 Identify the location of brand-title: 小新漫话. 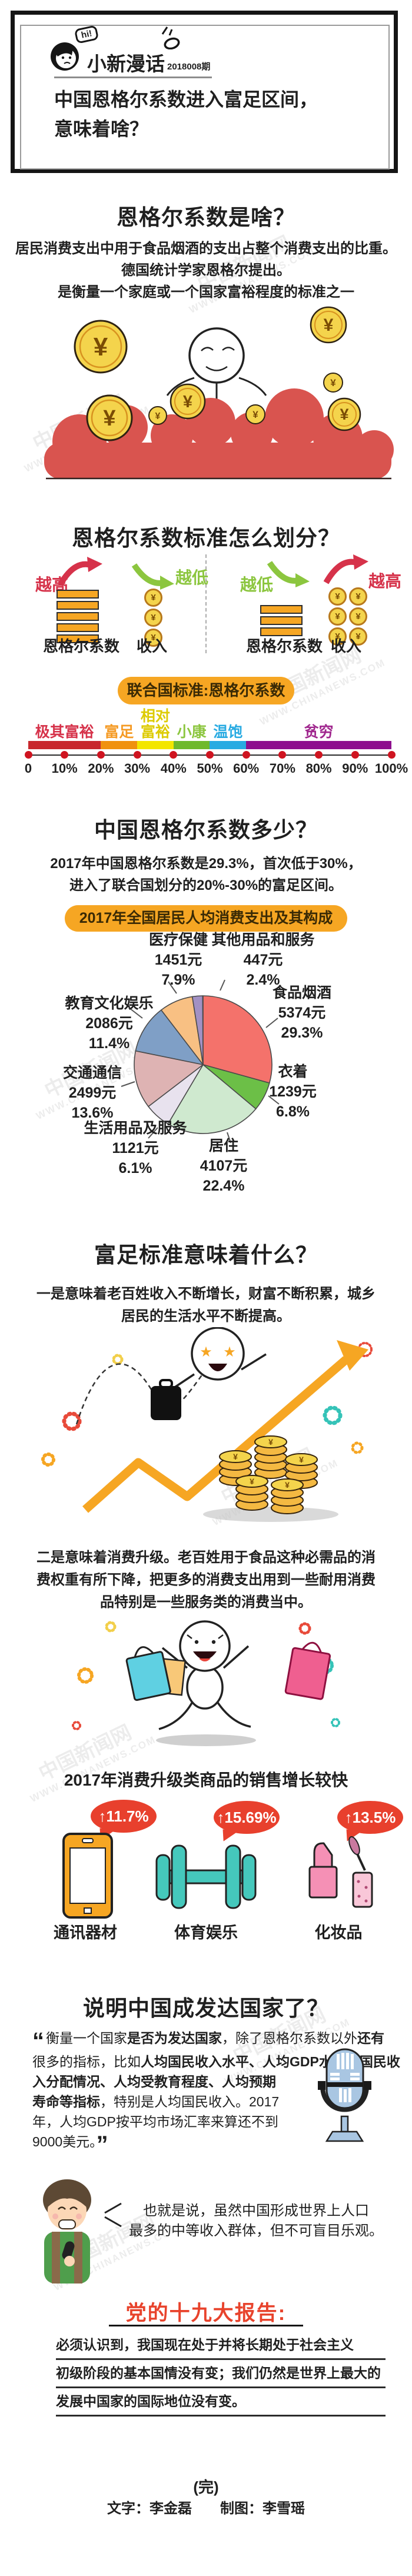
(126, 64).